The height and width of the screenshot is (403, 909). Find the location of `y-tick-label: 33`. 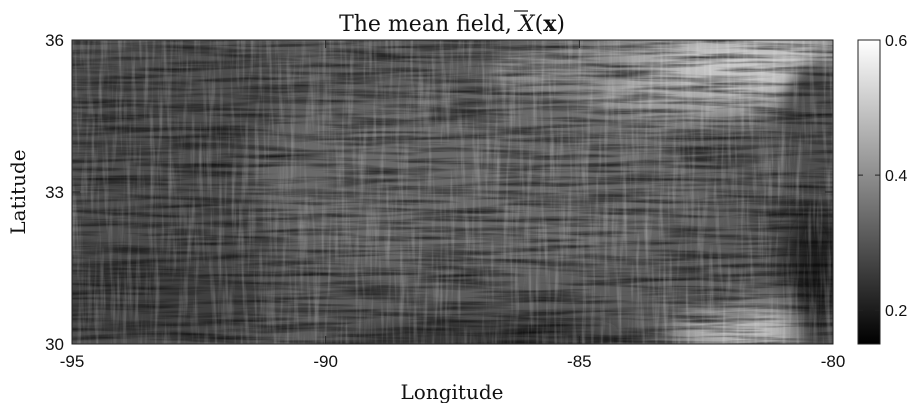

y-tick-label: 33 is located at coordinates (54, 192).